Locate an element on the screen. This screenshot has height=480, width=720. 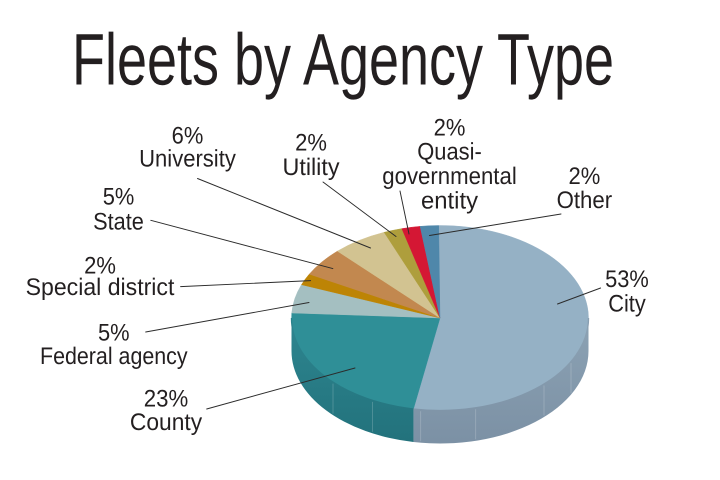
svg-text: Utility is located at coordinates (311, 167).